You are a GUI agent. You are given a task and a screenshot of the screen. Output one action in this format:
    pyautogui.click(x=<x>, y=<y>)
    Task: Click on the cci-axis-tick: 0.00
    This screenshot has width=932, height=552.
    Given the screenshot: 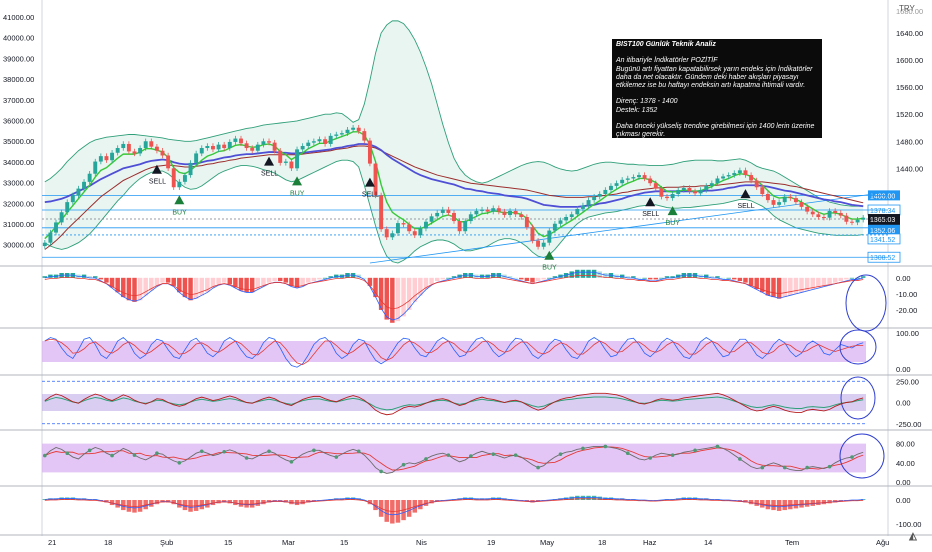 What is the action you would take?
    pyautogui.click(x=903, y=403)
    